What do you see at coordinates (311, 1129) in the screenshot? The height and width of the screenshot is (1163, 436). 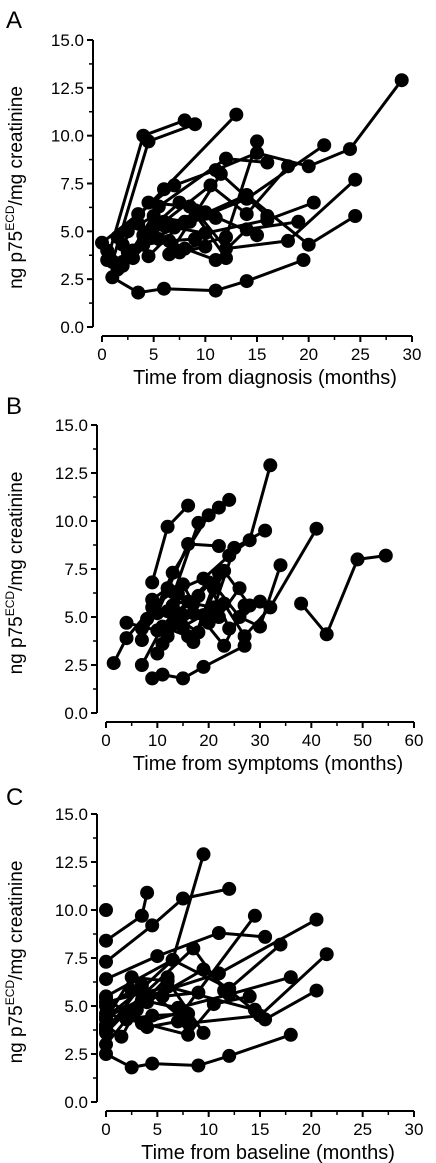 I see `x-tick-label: 20` at bounding box center [311, 1129].